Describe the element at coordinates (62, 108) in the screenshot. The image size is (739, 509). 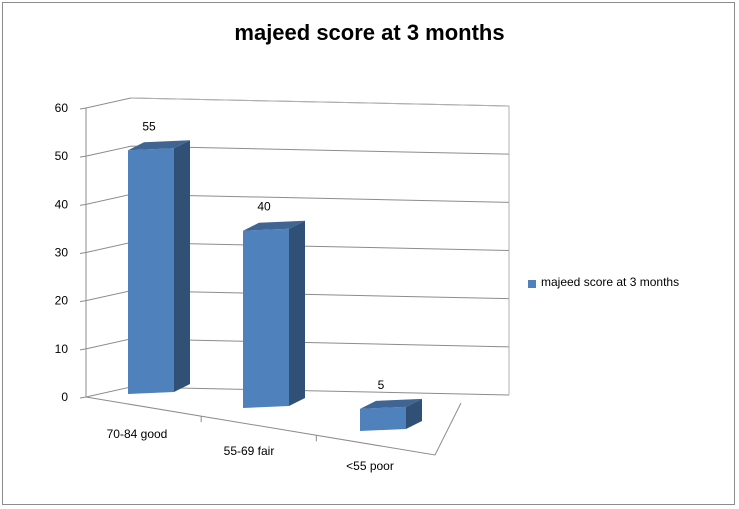
I see `y-tick-label: 60` at that location.